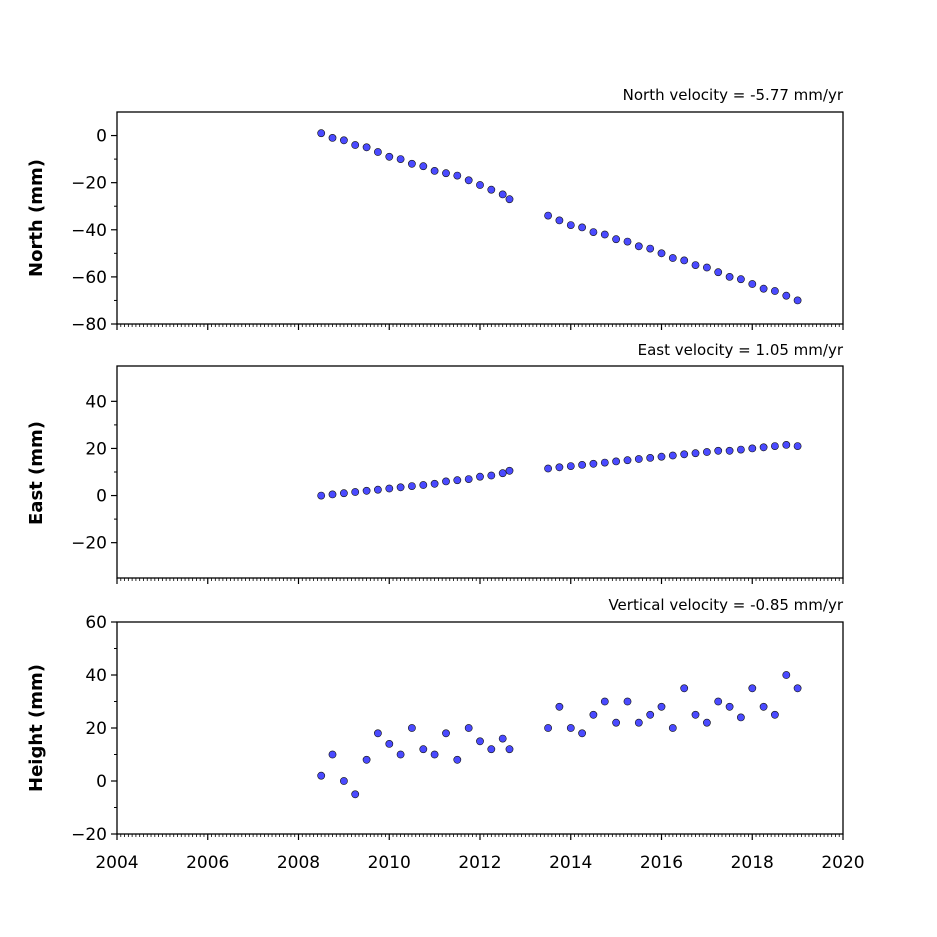  I want to click on east-y-tick-label: 20, so click(96, 449).